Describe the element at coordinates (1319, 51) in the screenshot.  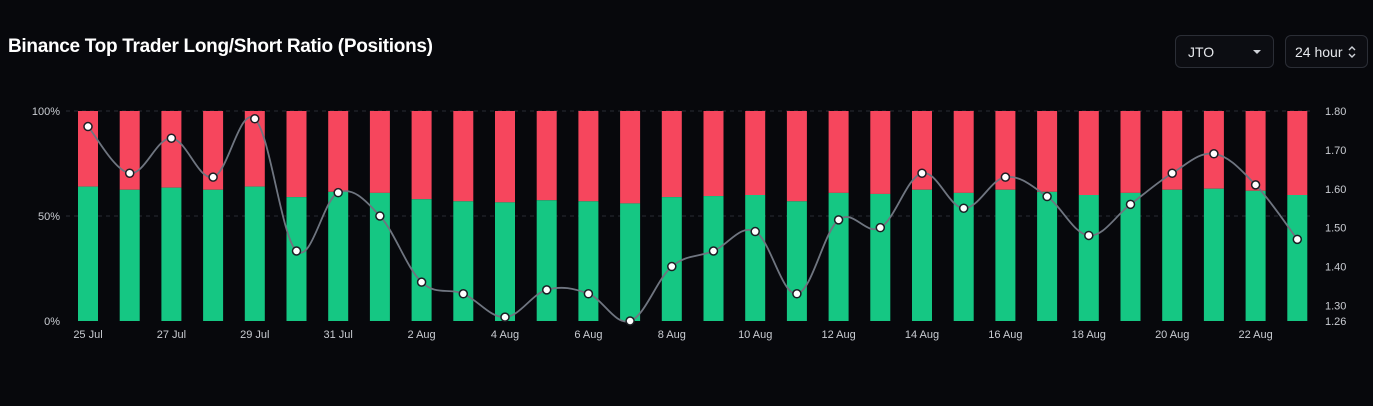
I see `interval-select-value: 24 hour` at that location.